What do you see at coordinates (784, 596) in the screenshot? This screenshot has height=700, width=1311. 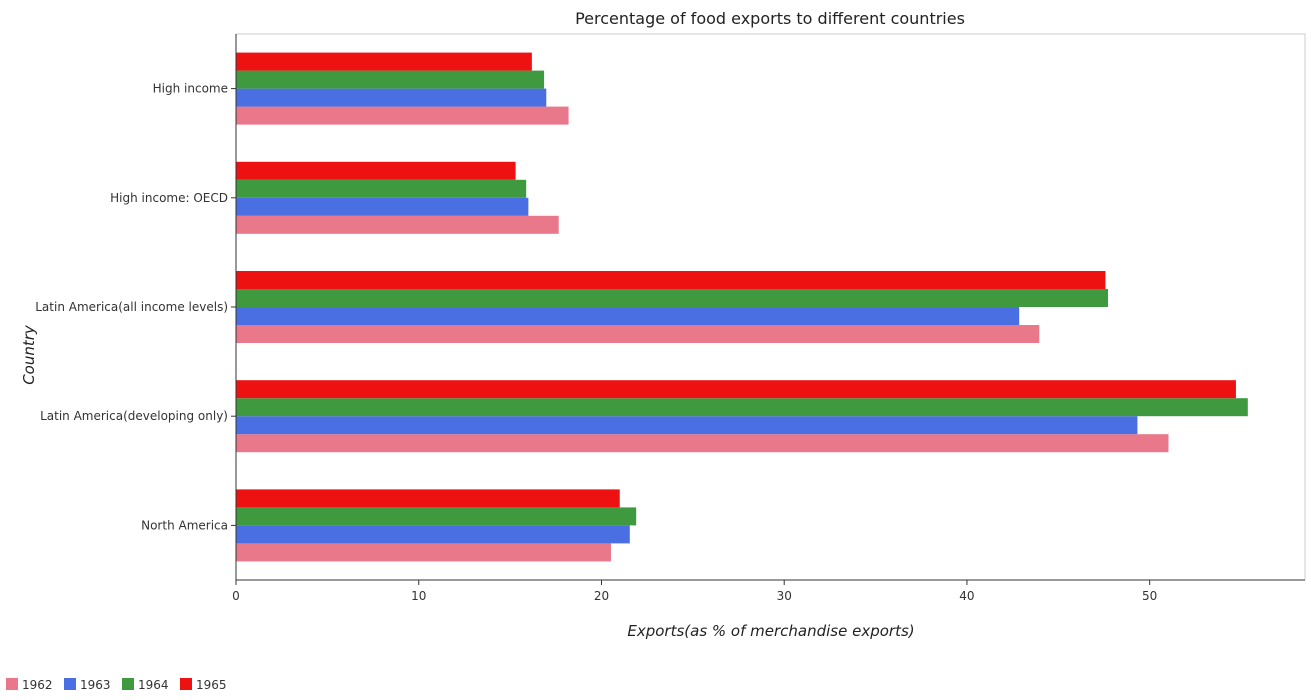 I see `x-tick-label: 30` at bounding box center [784, 596].